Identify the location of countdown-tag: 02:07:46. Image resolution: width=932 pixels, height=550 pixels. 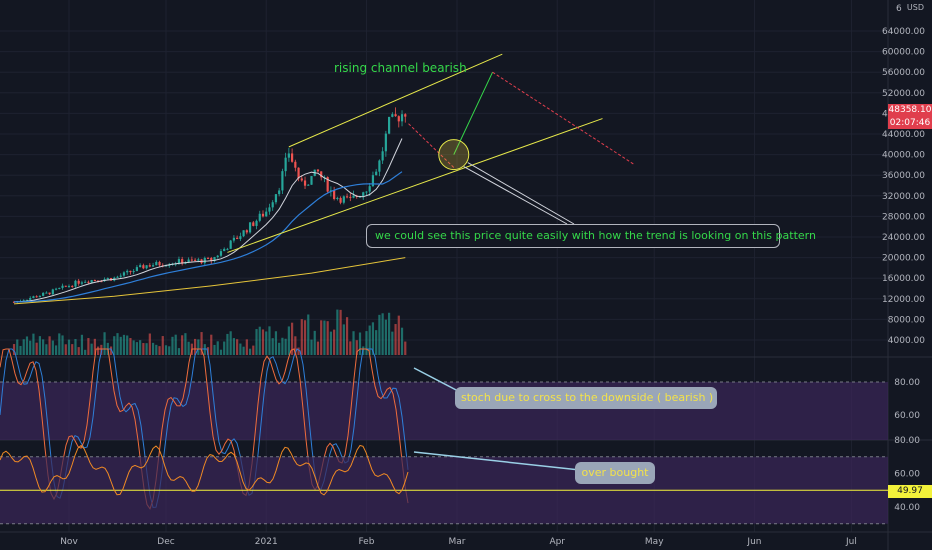
(910, 123).